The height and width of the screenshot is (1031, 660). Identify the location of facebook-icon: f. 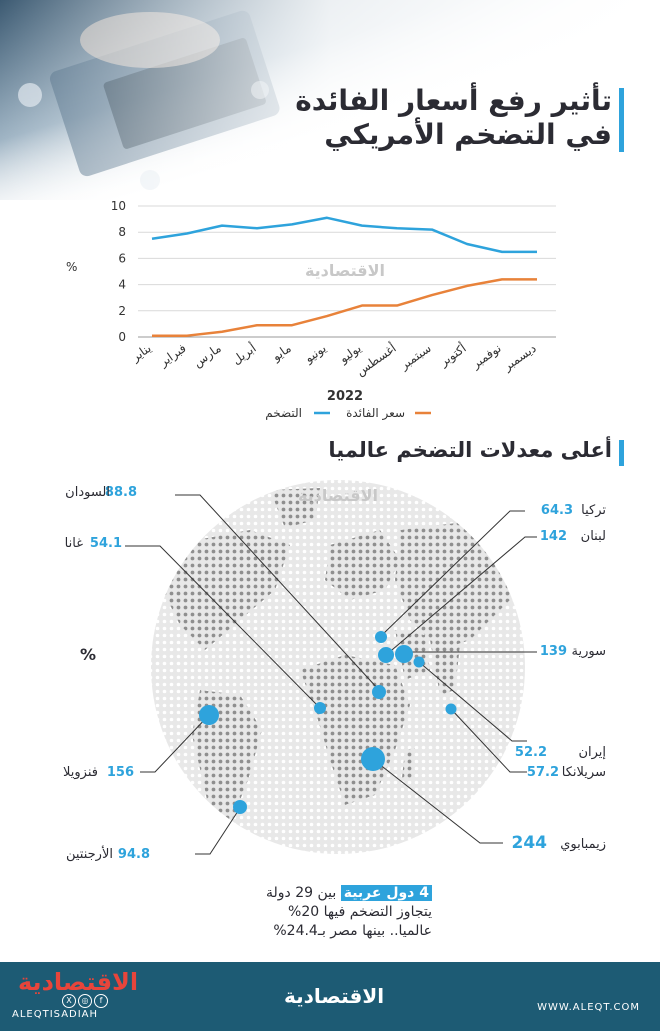
(101, 1001).